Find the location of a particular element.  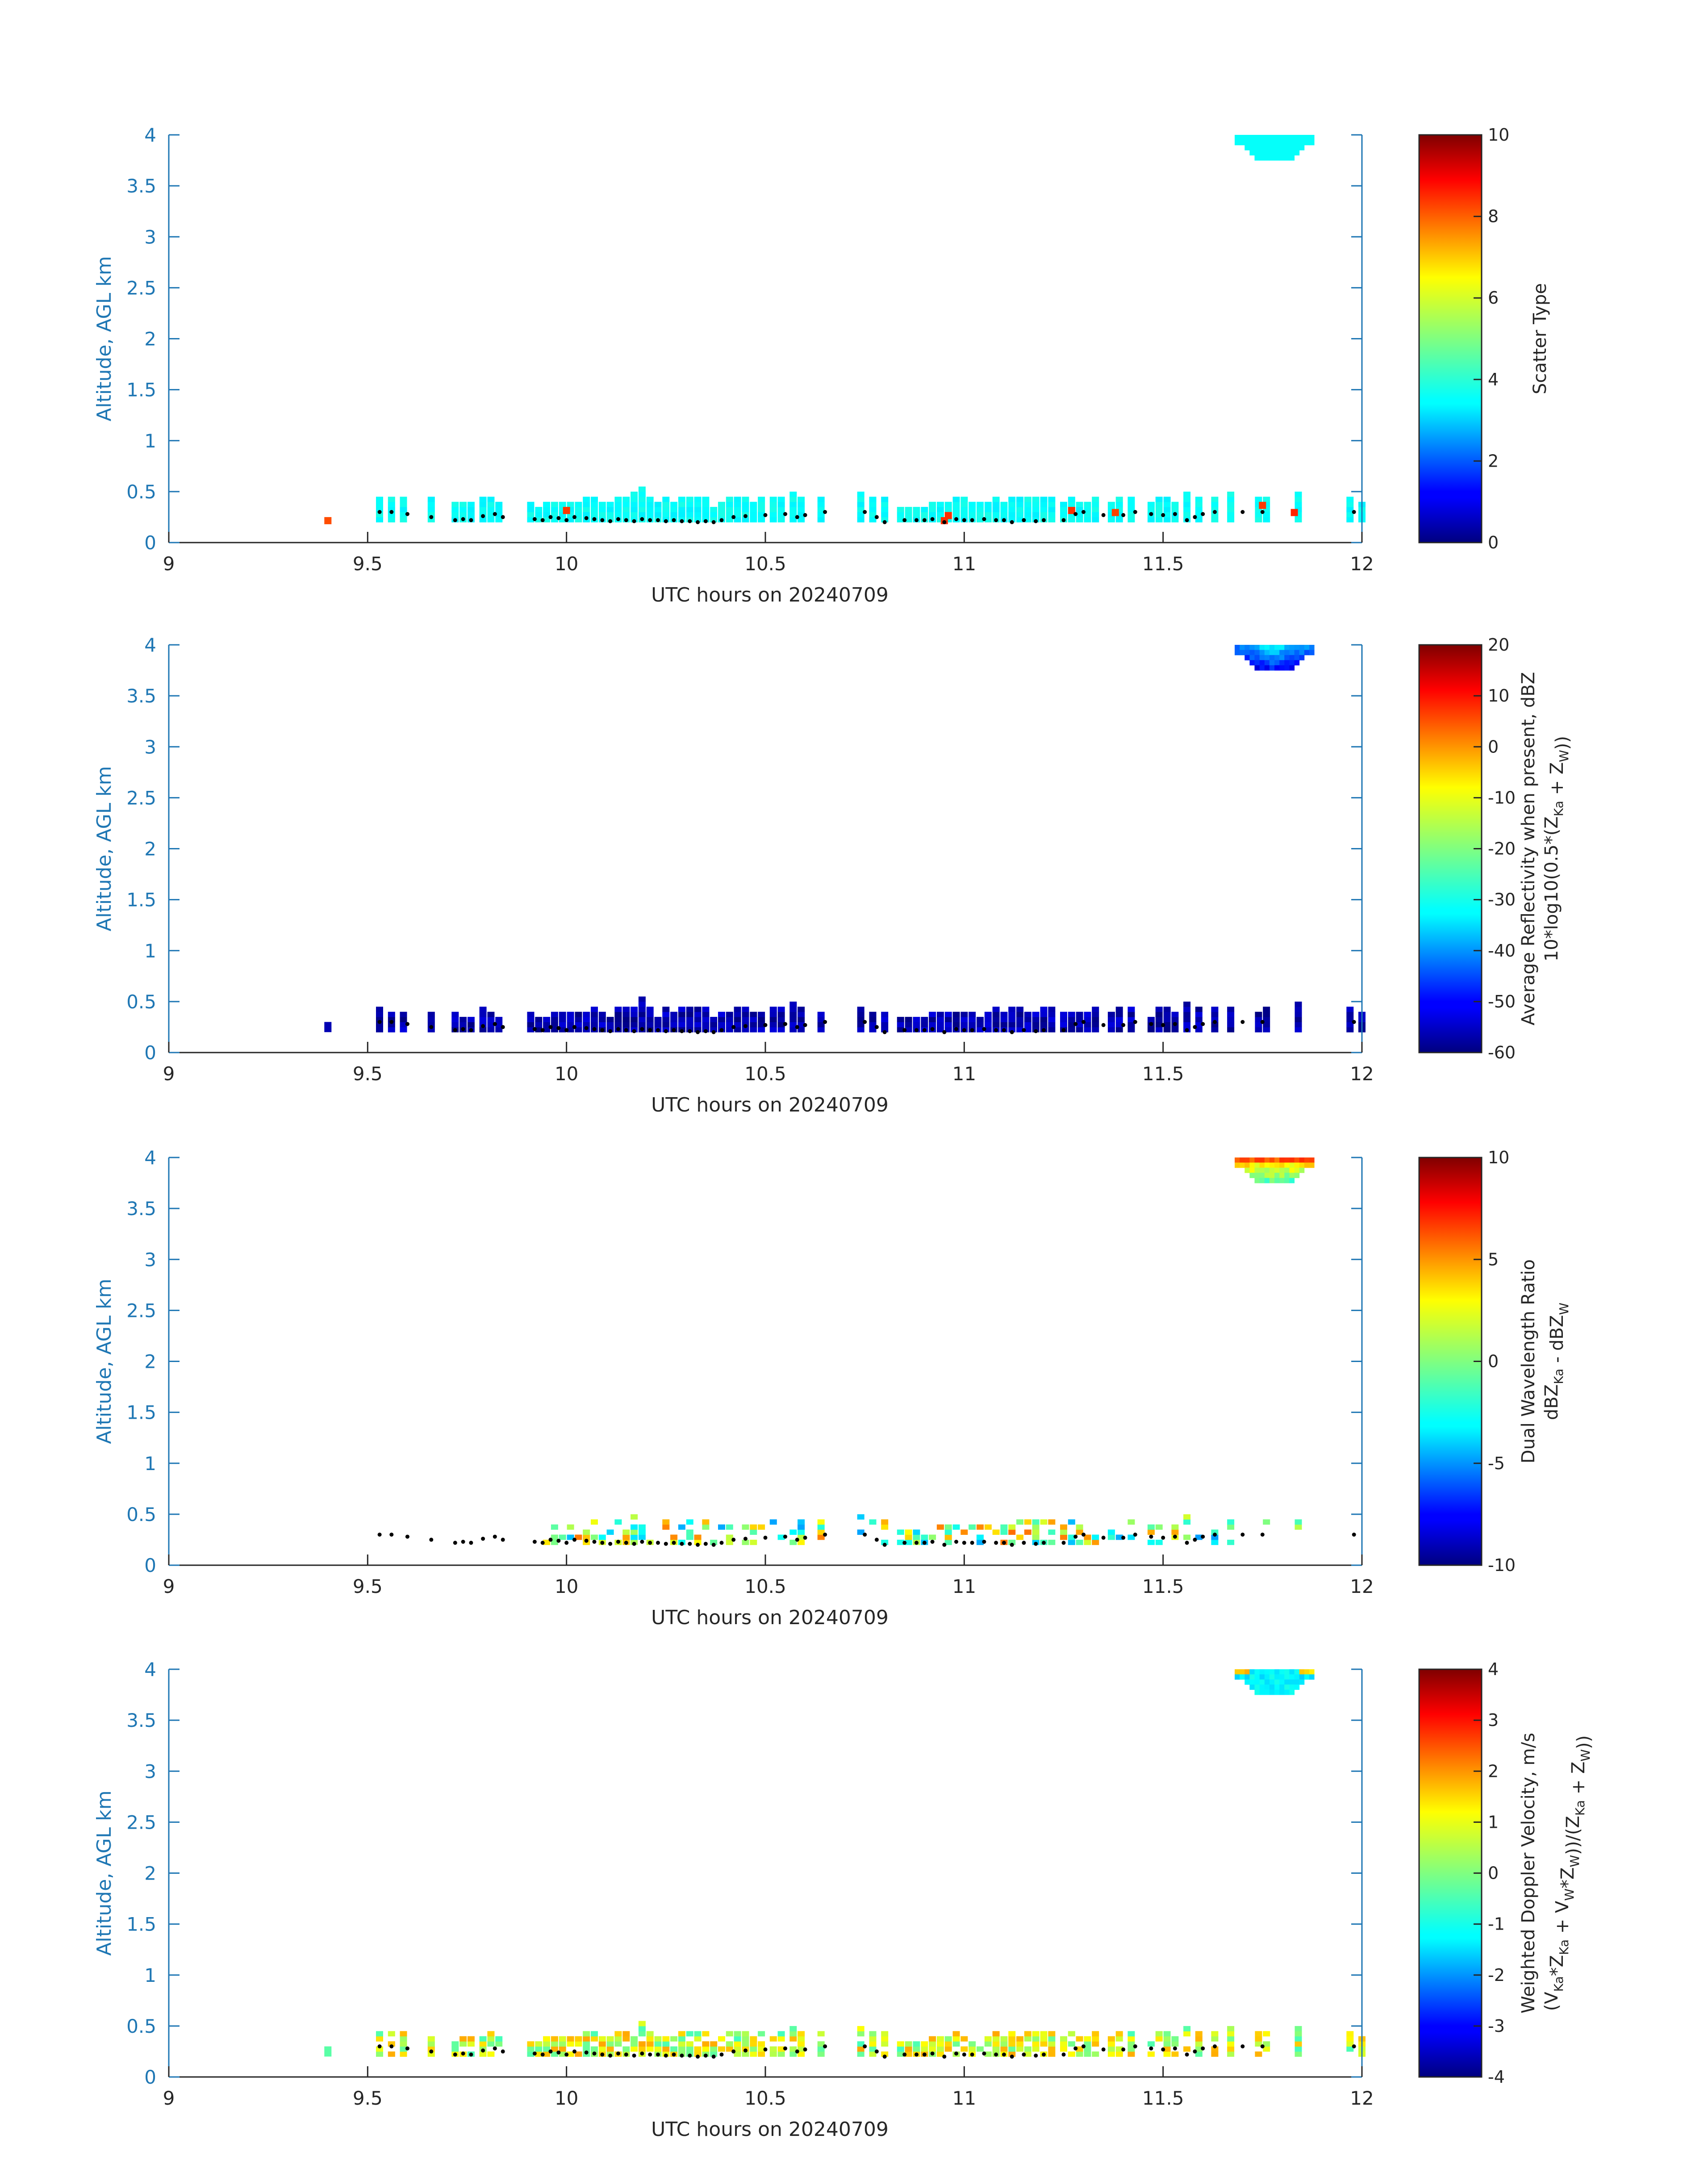

colorbar-gradient is located at coordinates (1450, 1873).